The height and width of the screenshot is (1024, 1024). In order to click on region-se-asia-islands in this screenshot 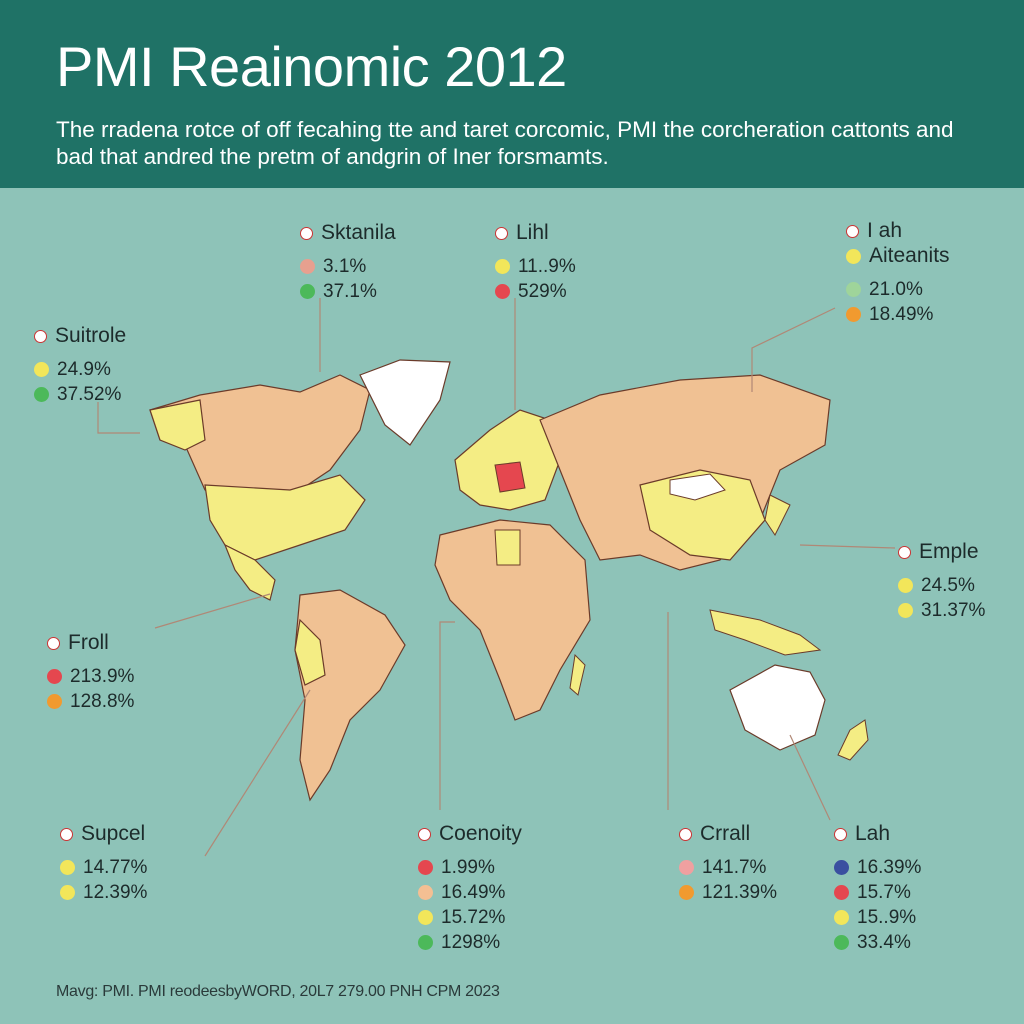, I will do `click(765, 632)`.